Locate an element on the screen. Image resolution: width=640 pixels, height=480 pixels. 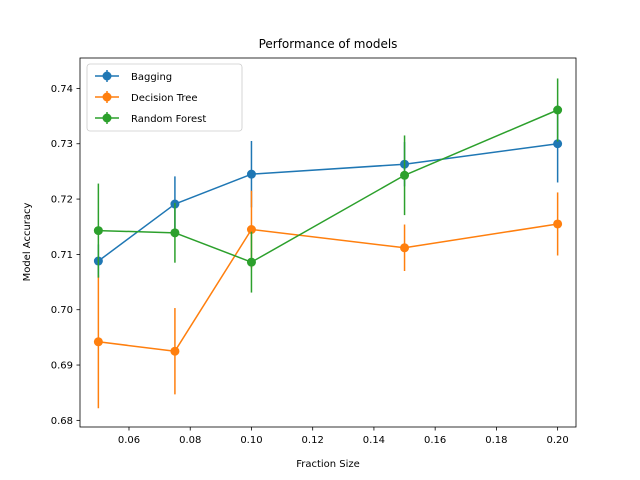
y-tick-label: 0.73 is located at coordinates (62, 144).